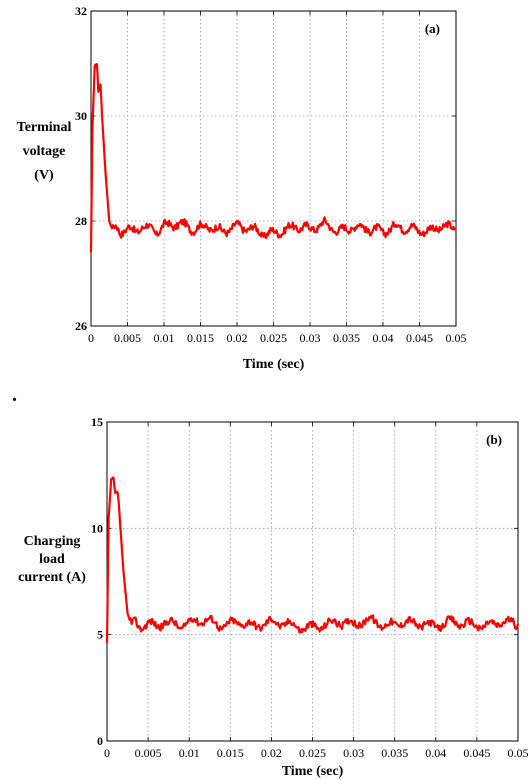 This screenshot has width=531, height=780. What do you see at coordinates (81, 221) in the screenshot?
I see `y-tick-label: 28` at bounding box center [81, 221].